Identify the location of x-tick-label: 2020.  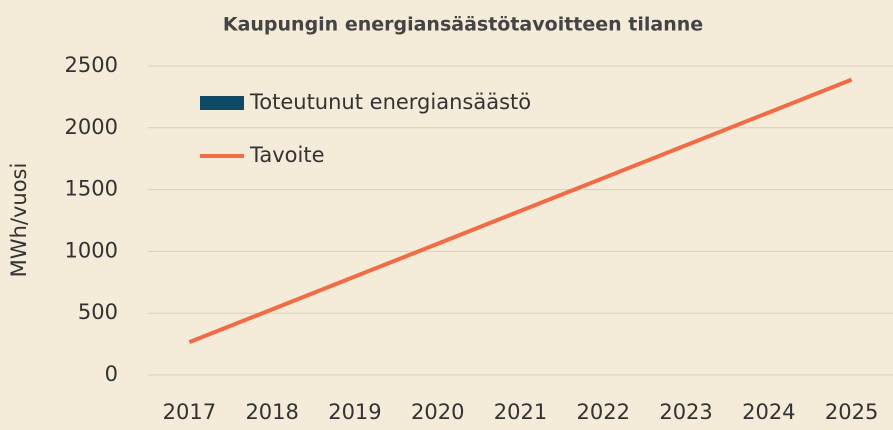
(437, 412).